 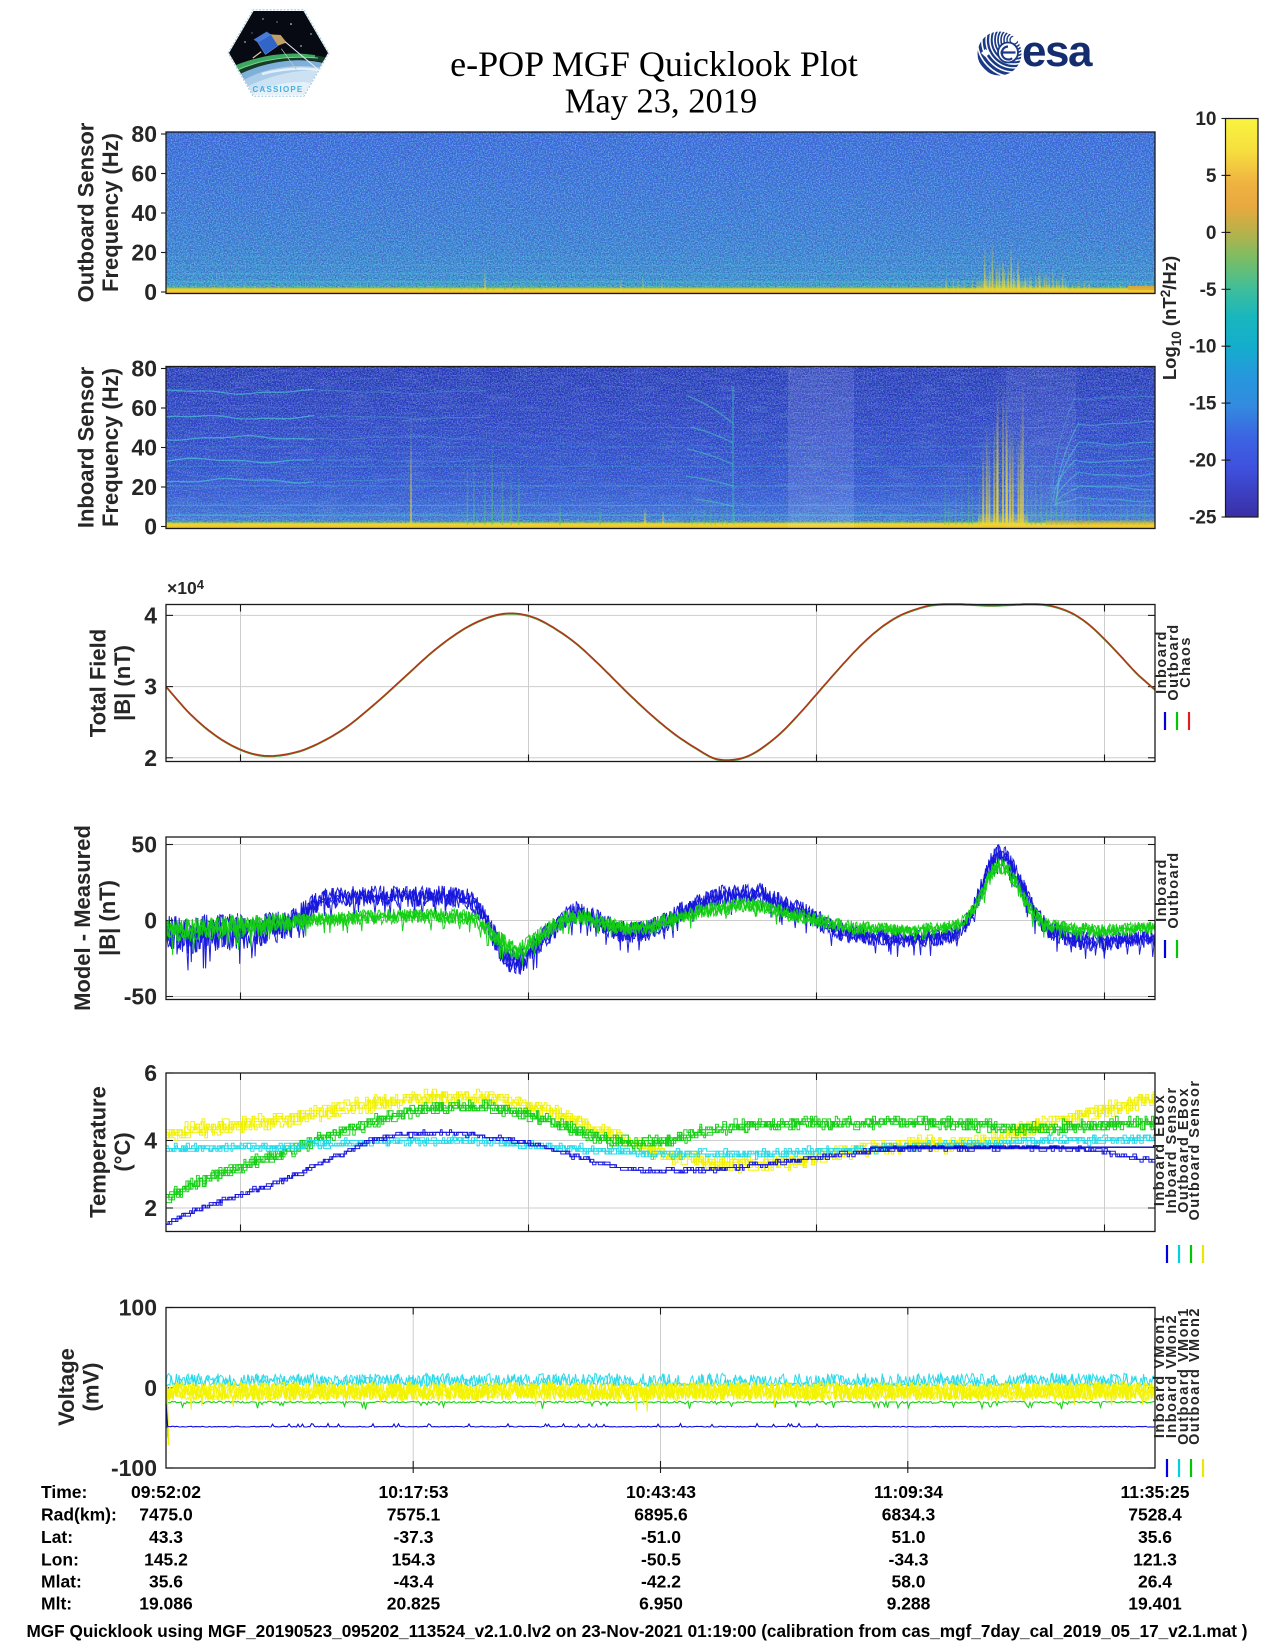 What do you see at coordinates (66, 1387) in the screenshot?
I see `svg-text: Voltage` at bounding box center [66, 1387].